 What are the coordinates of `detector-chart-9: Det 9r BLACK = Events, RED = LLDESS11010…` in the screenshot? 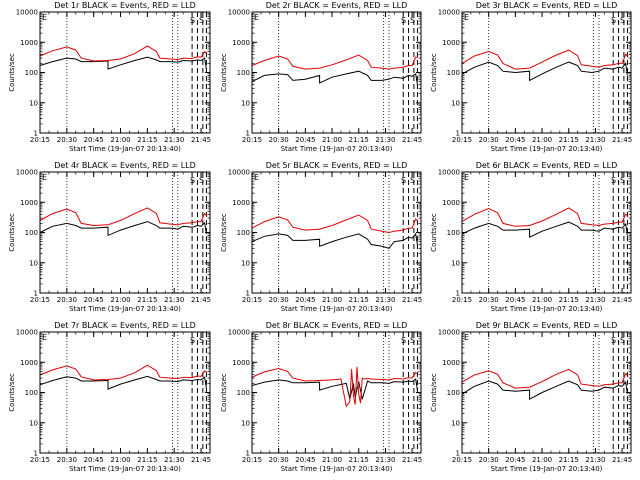 It's located at (531, 397).